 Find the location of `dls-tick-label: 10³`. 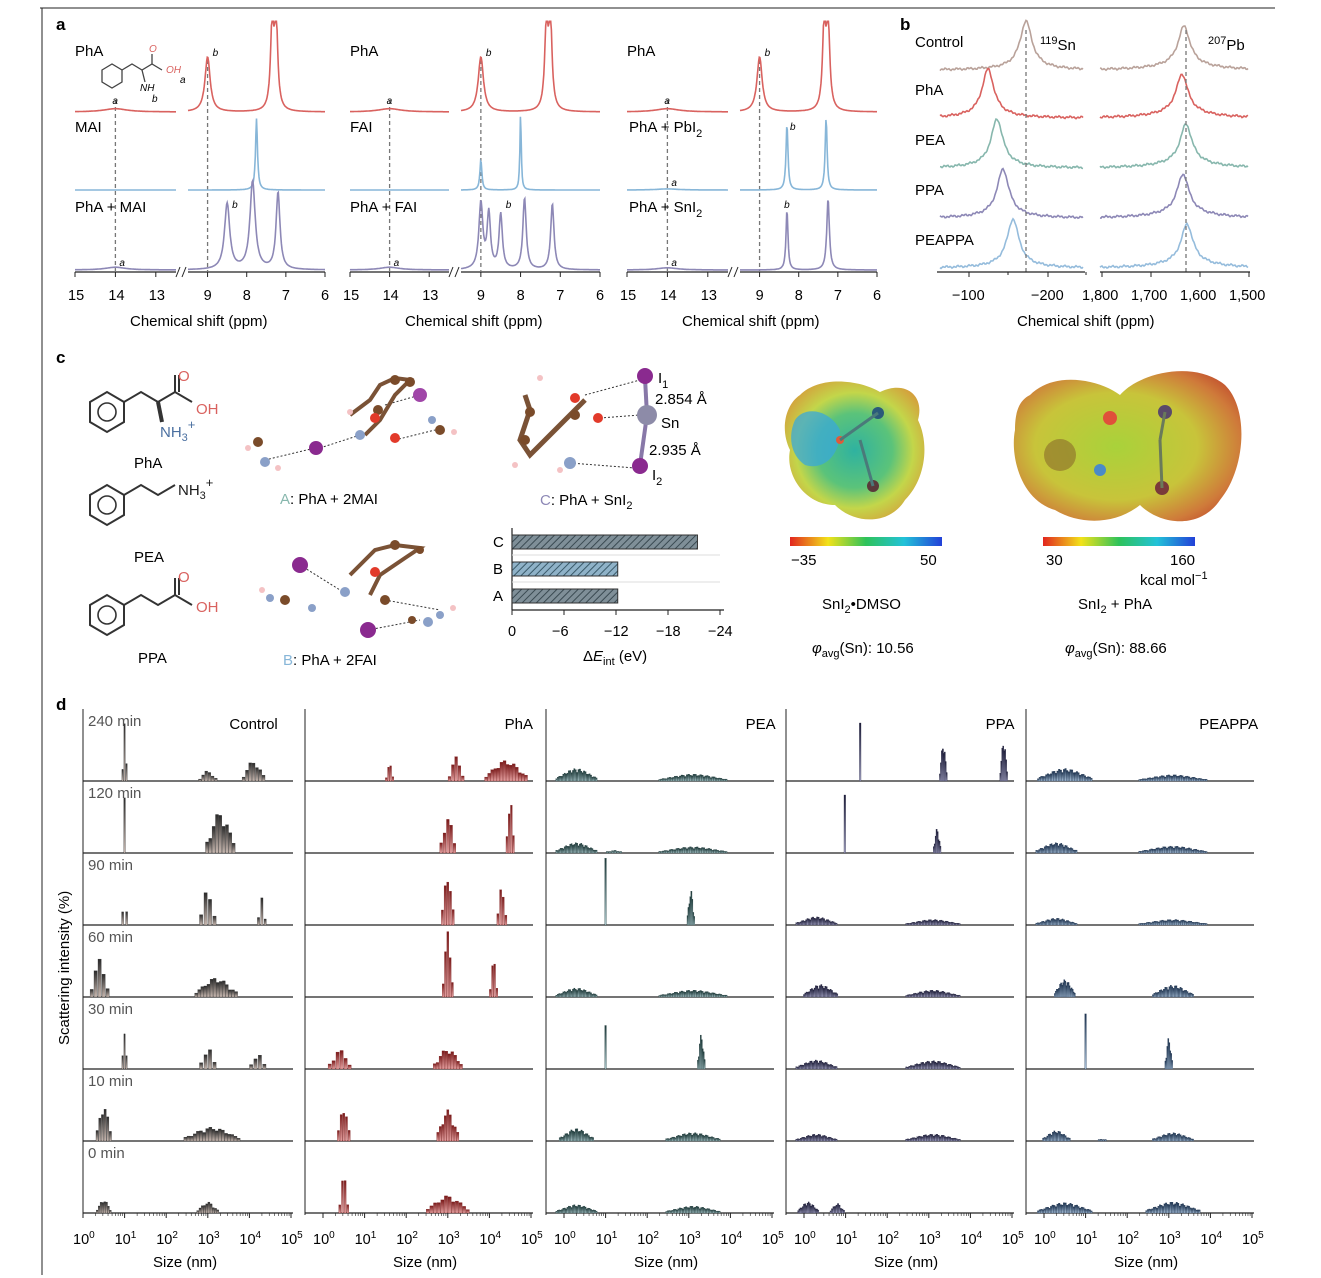

dls-tick-label: 10³ is located at coordinates (1170, 1239).